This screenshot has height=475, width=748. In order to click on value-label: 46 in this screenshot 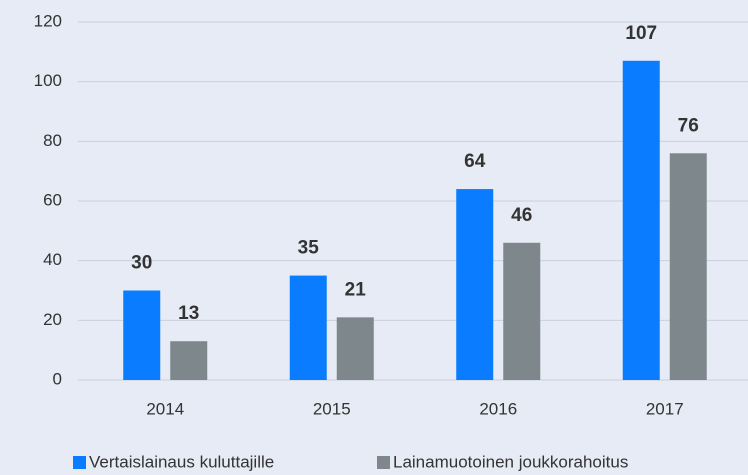, I will do `click(521, 215)`.